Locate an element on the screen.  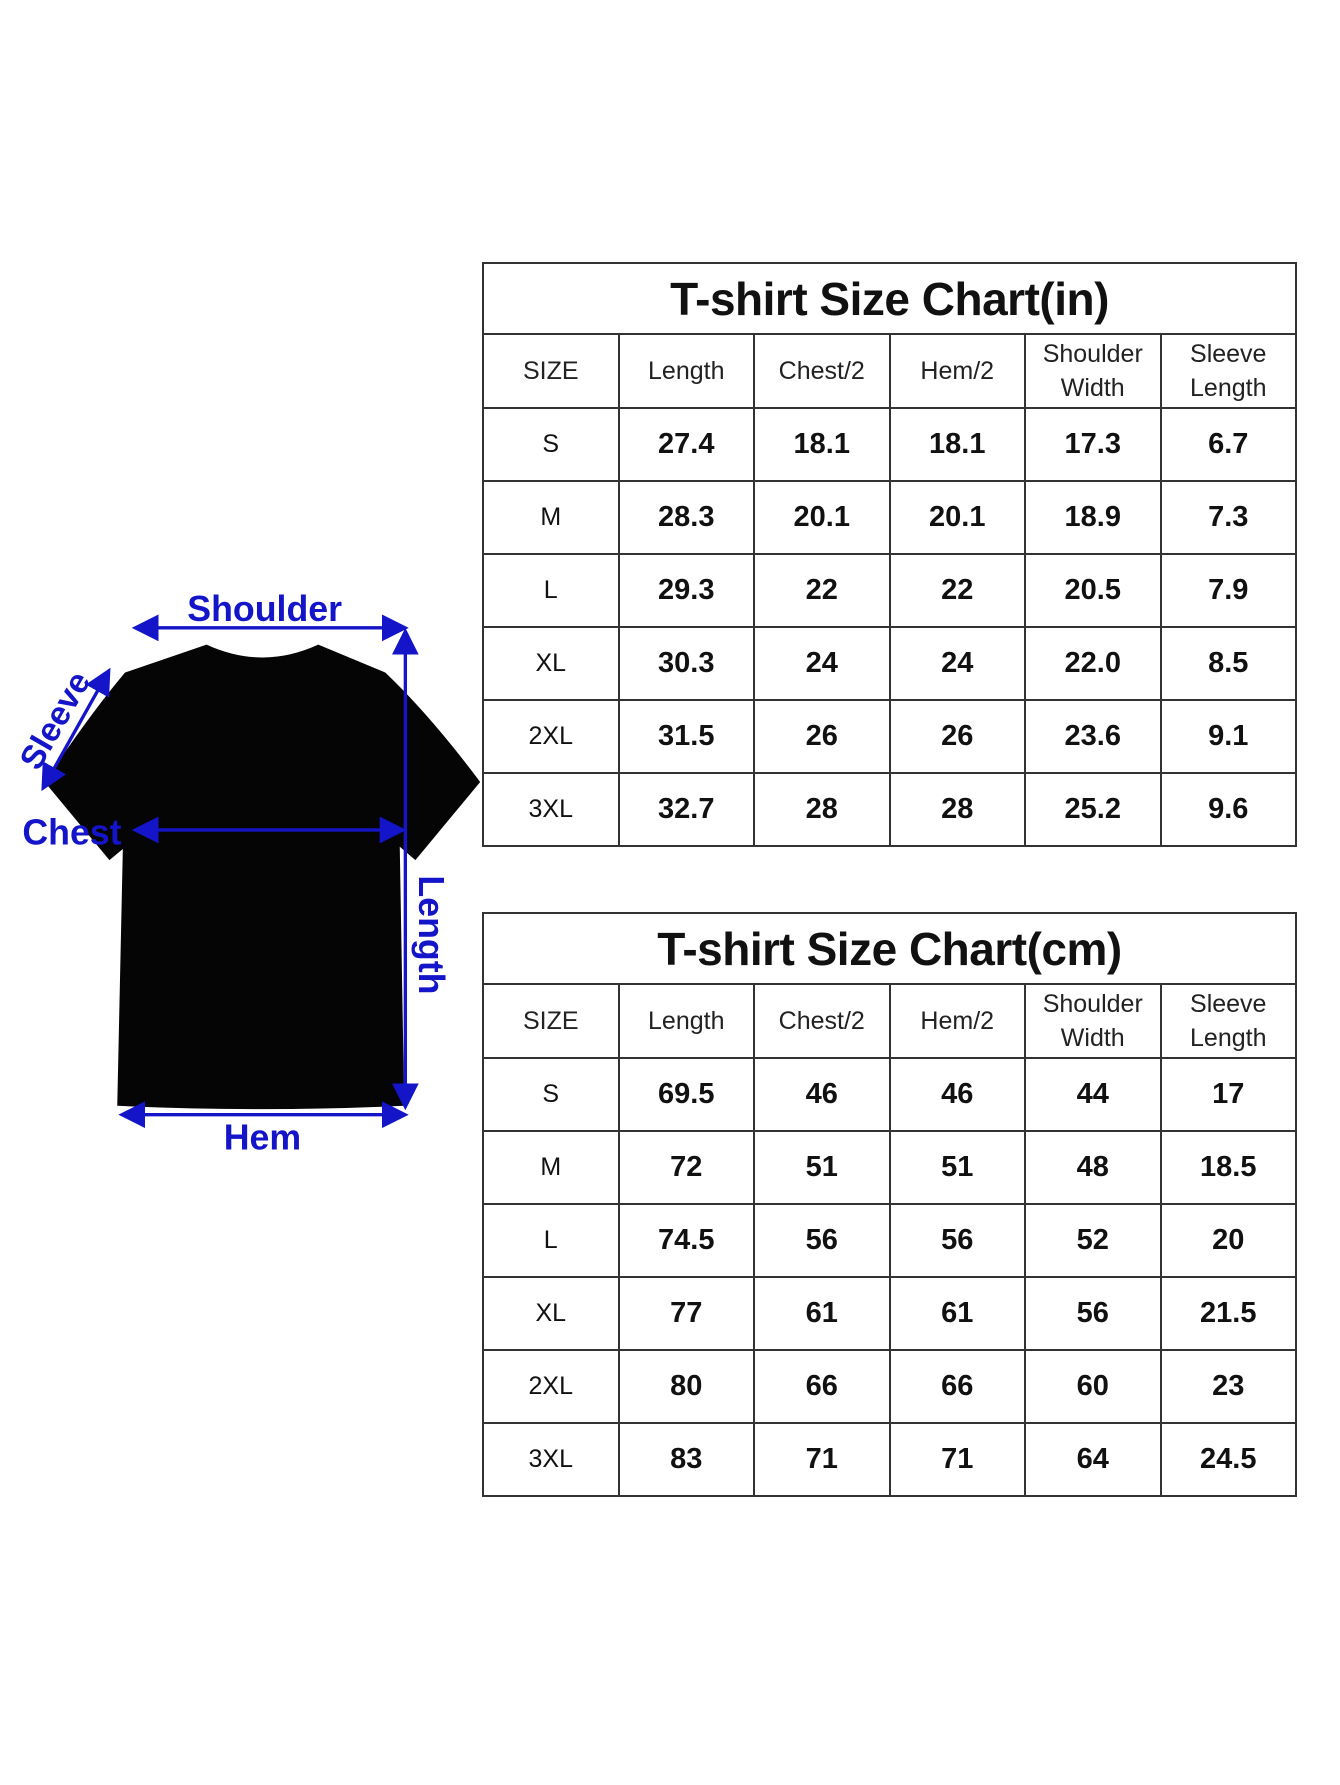
table-row: M 28.3 20.1 20.1 18.9 7.3 is located at coordinates (889, 517).